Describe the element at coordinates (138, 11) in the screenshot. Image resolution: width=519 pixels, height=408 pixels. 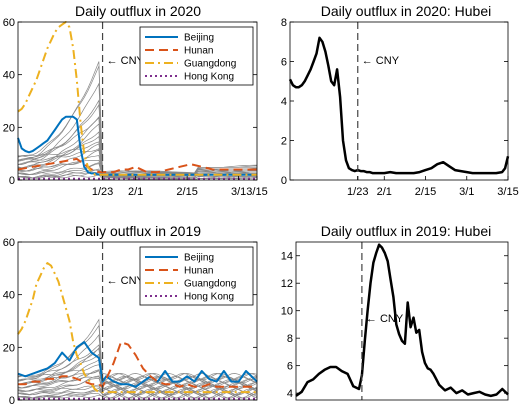
I see `chart-title: Daily outflux in 2020` at that location.